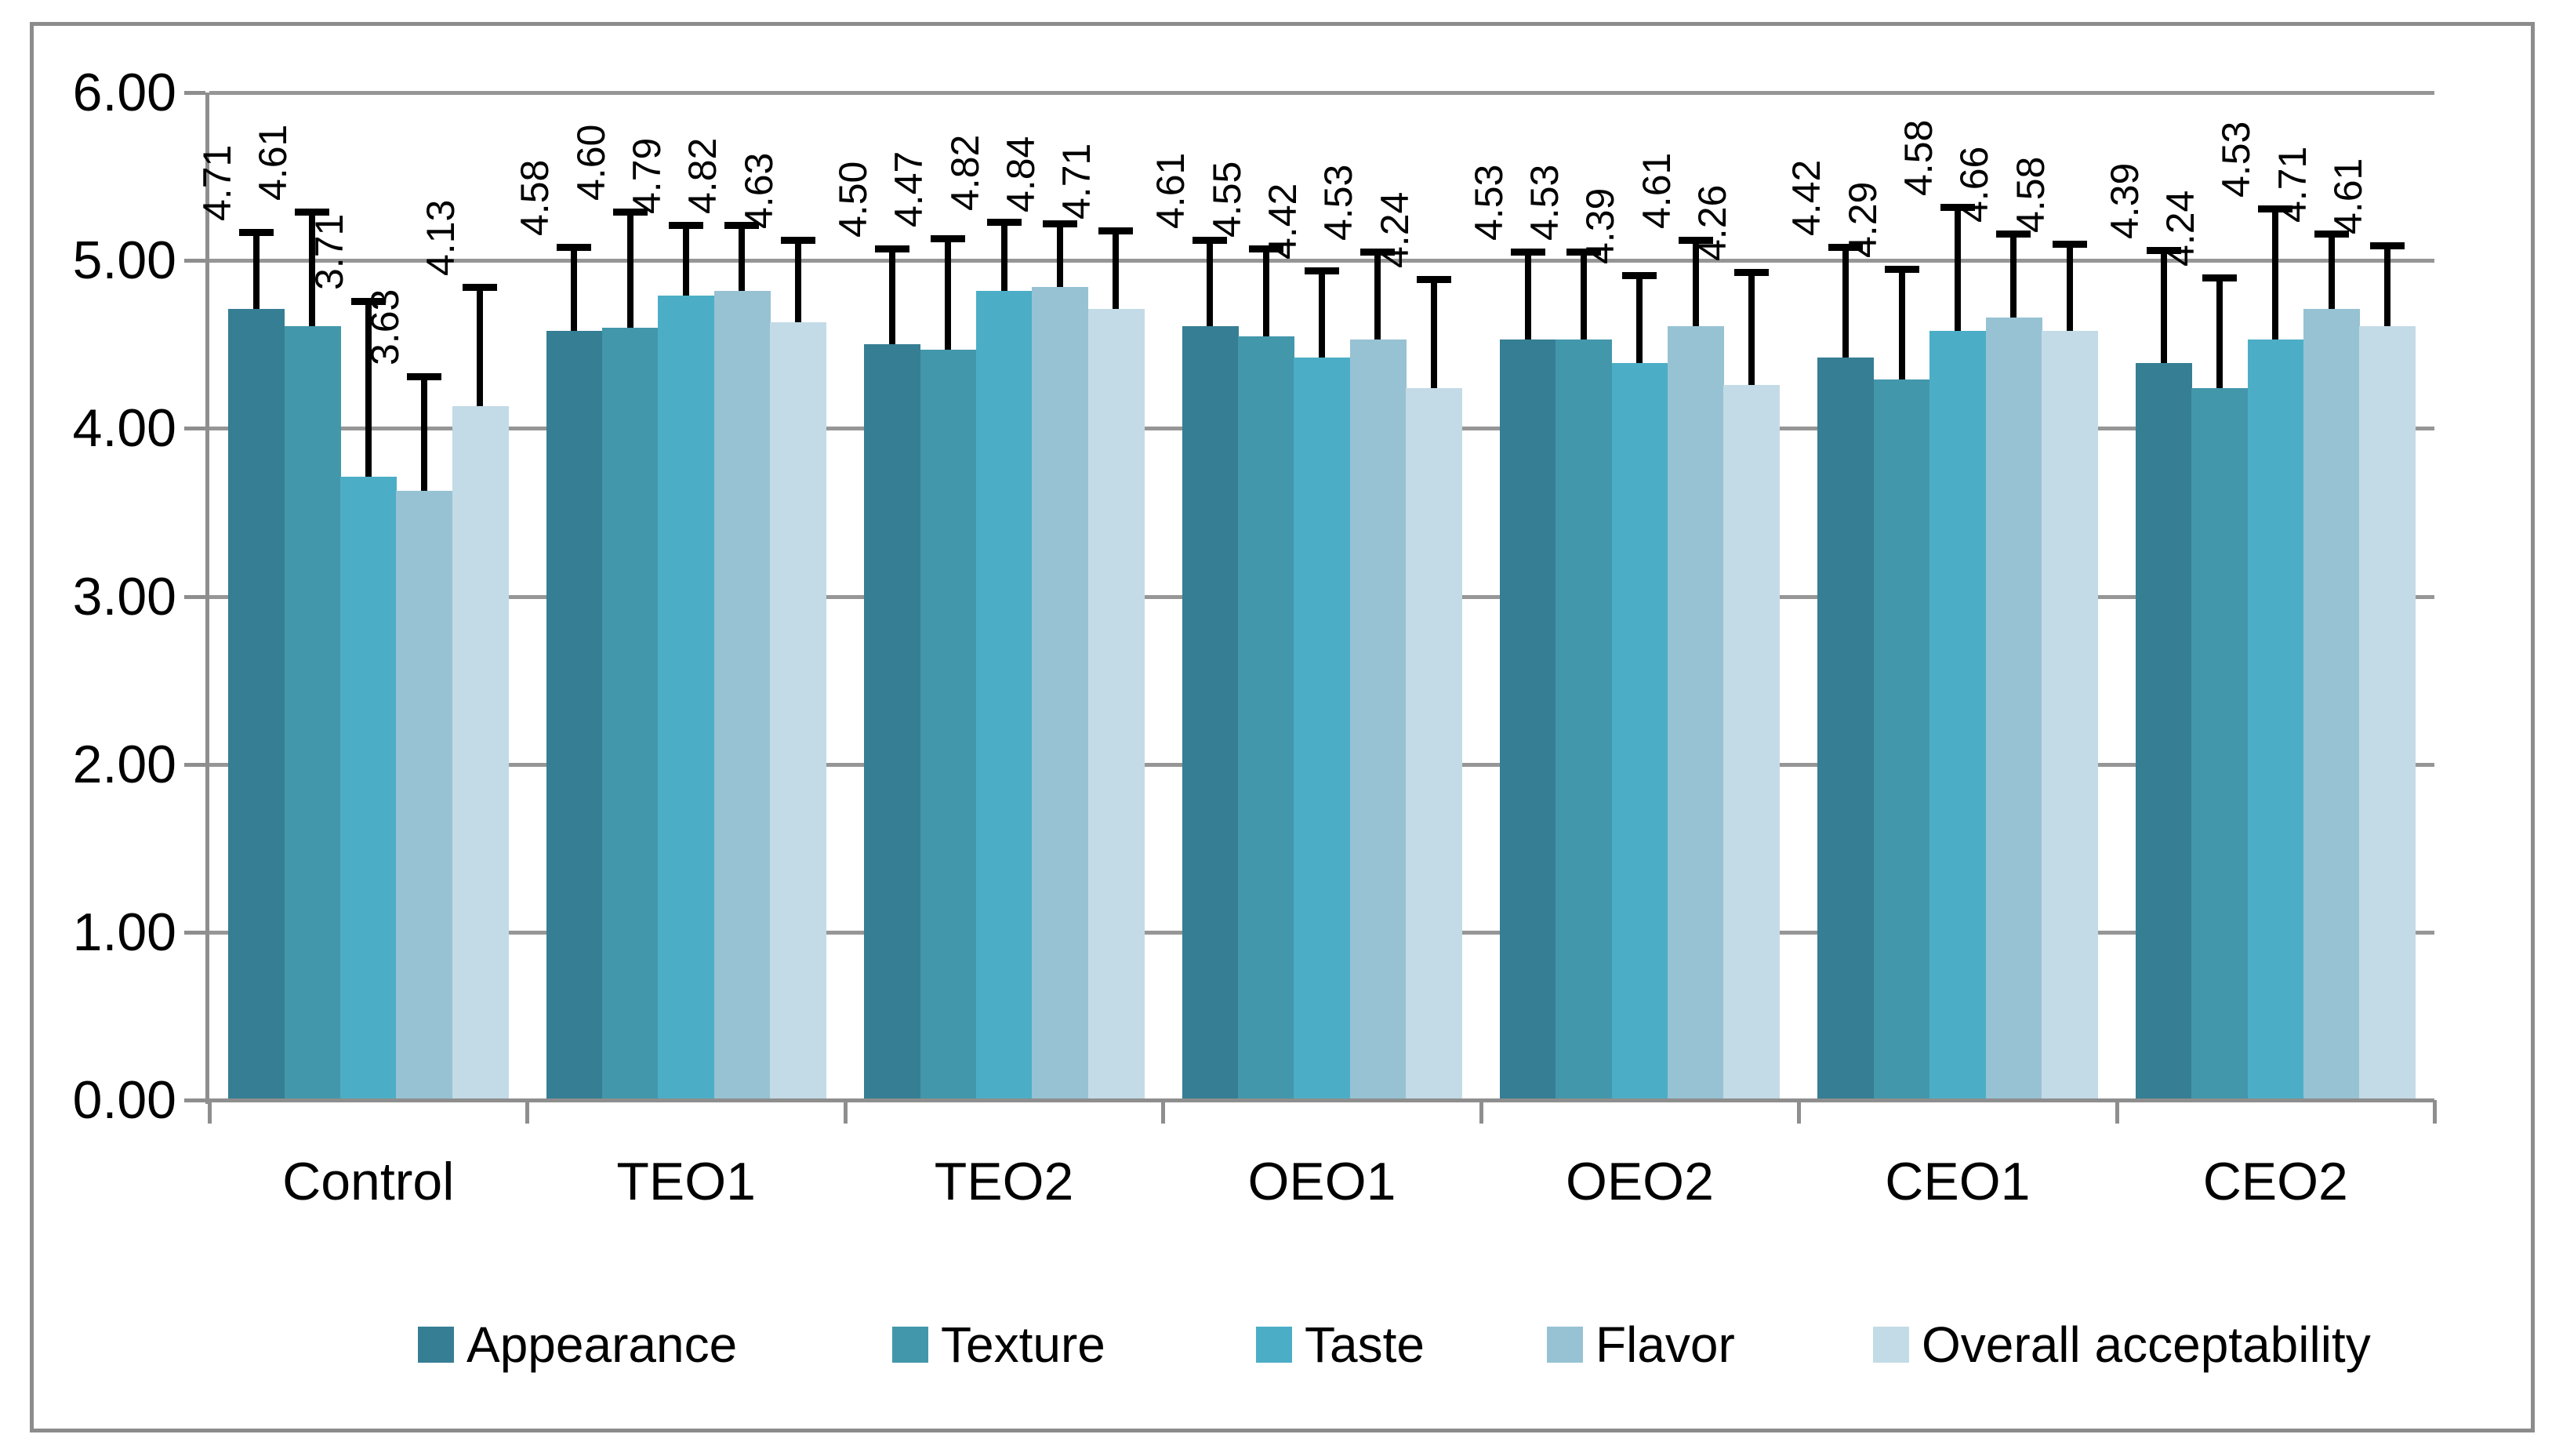 This screenshot has height=1456, width=2552. What do you see at coordinates (590, 163) in the screenshot?
I see `value-label: 4.60` at bounding box center [590, 163].